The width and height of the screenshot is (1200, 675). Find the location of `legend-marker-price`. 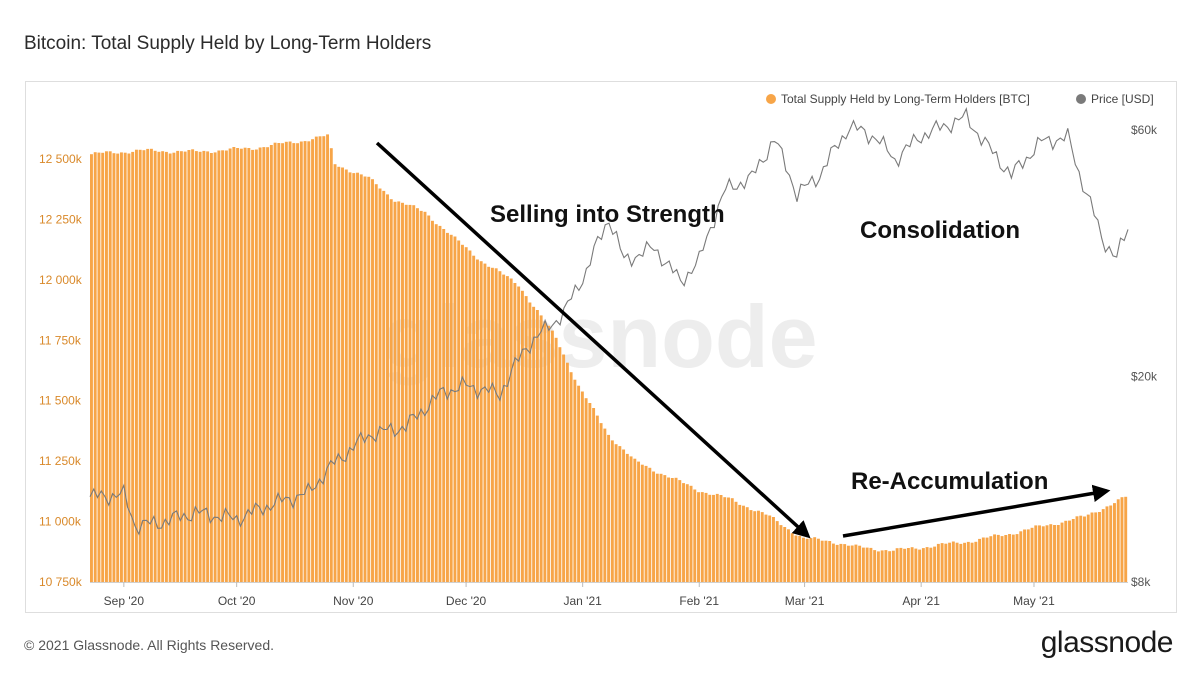

legend-marker-price is located at coordinates (1081, 99).